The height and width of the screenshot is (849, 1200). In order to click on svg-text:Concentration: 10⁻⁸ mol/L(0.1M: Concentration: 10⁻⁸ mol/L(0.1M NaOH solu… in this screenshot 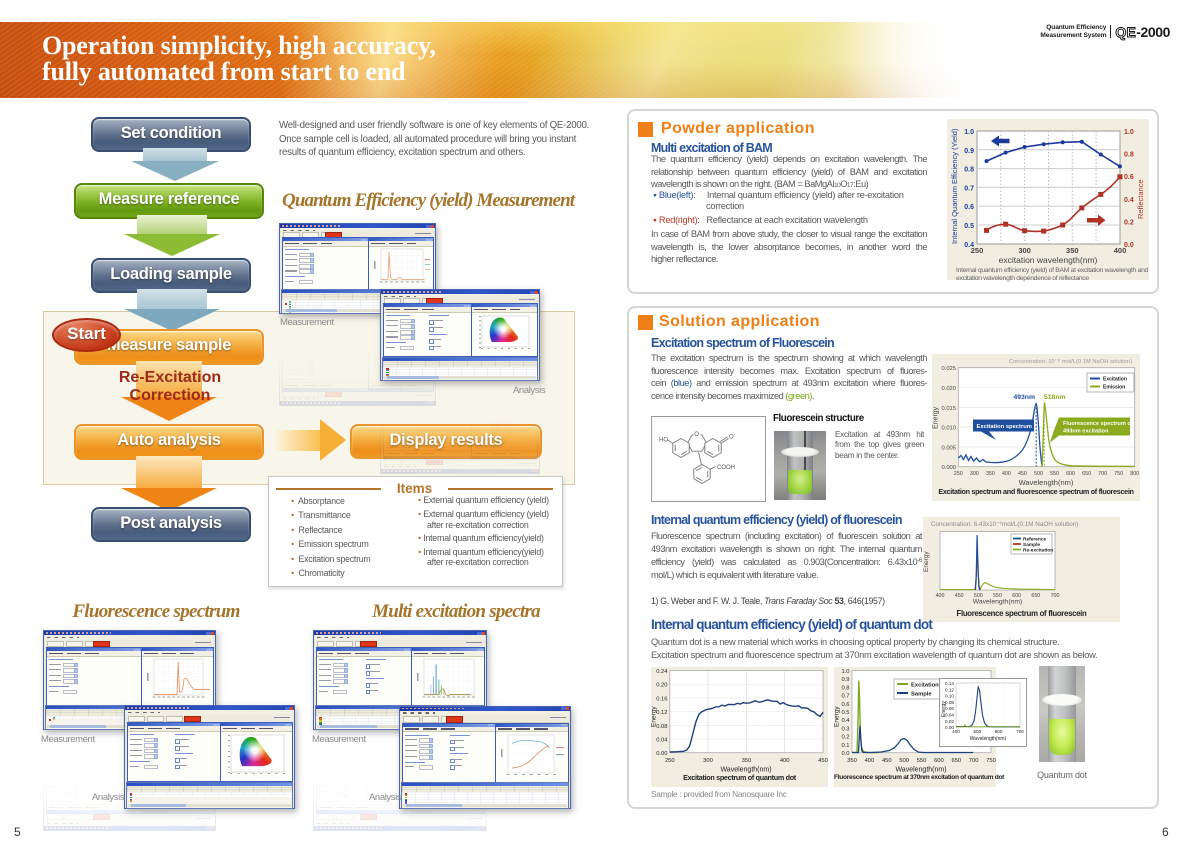, I will do `click(1070, 361)`.